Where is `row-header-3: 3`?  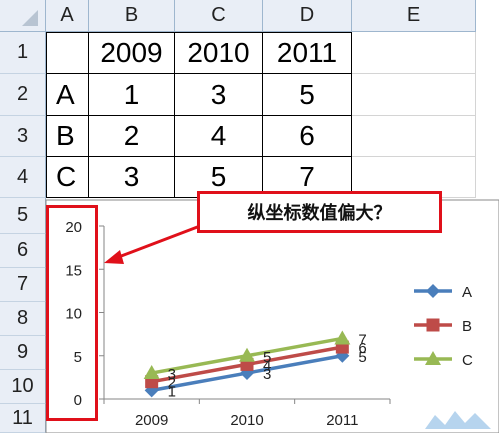 row-header-3: 3 is located at coordinates (23, 136).